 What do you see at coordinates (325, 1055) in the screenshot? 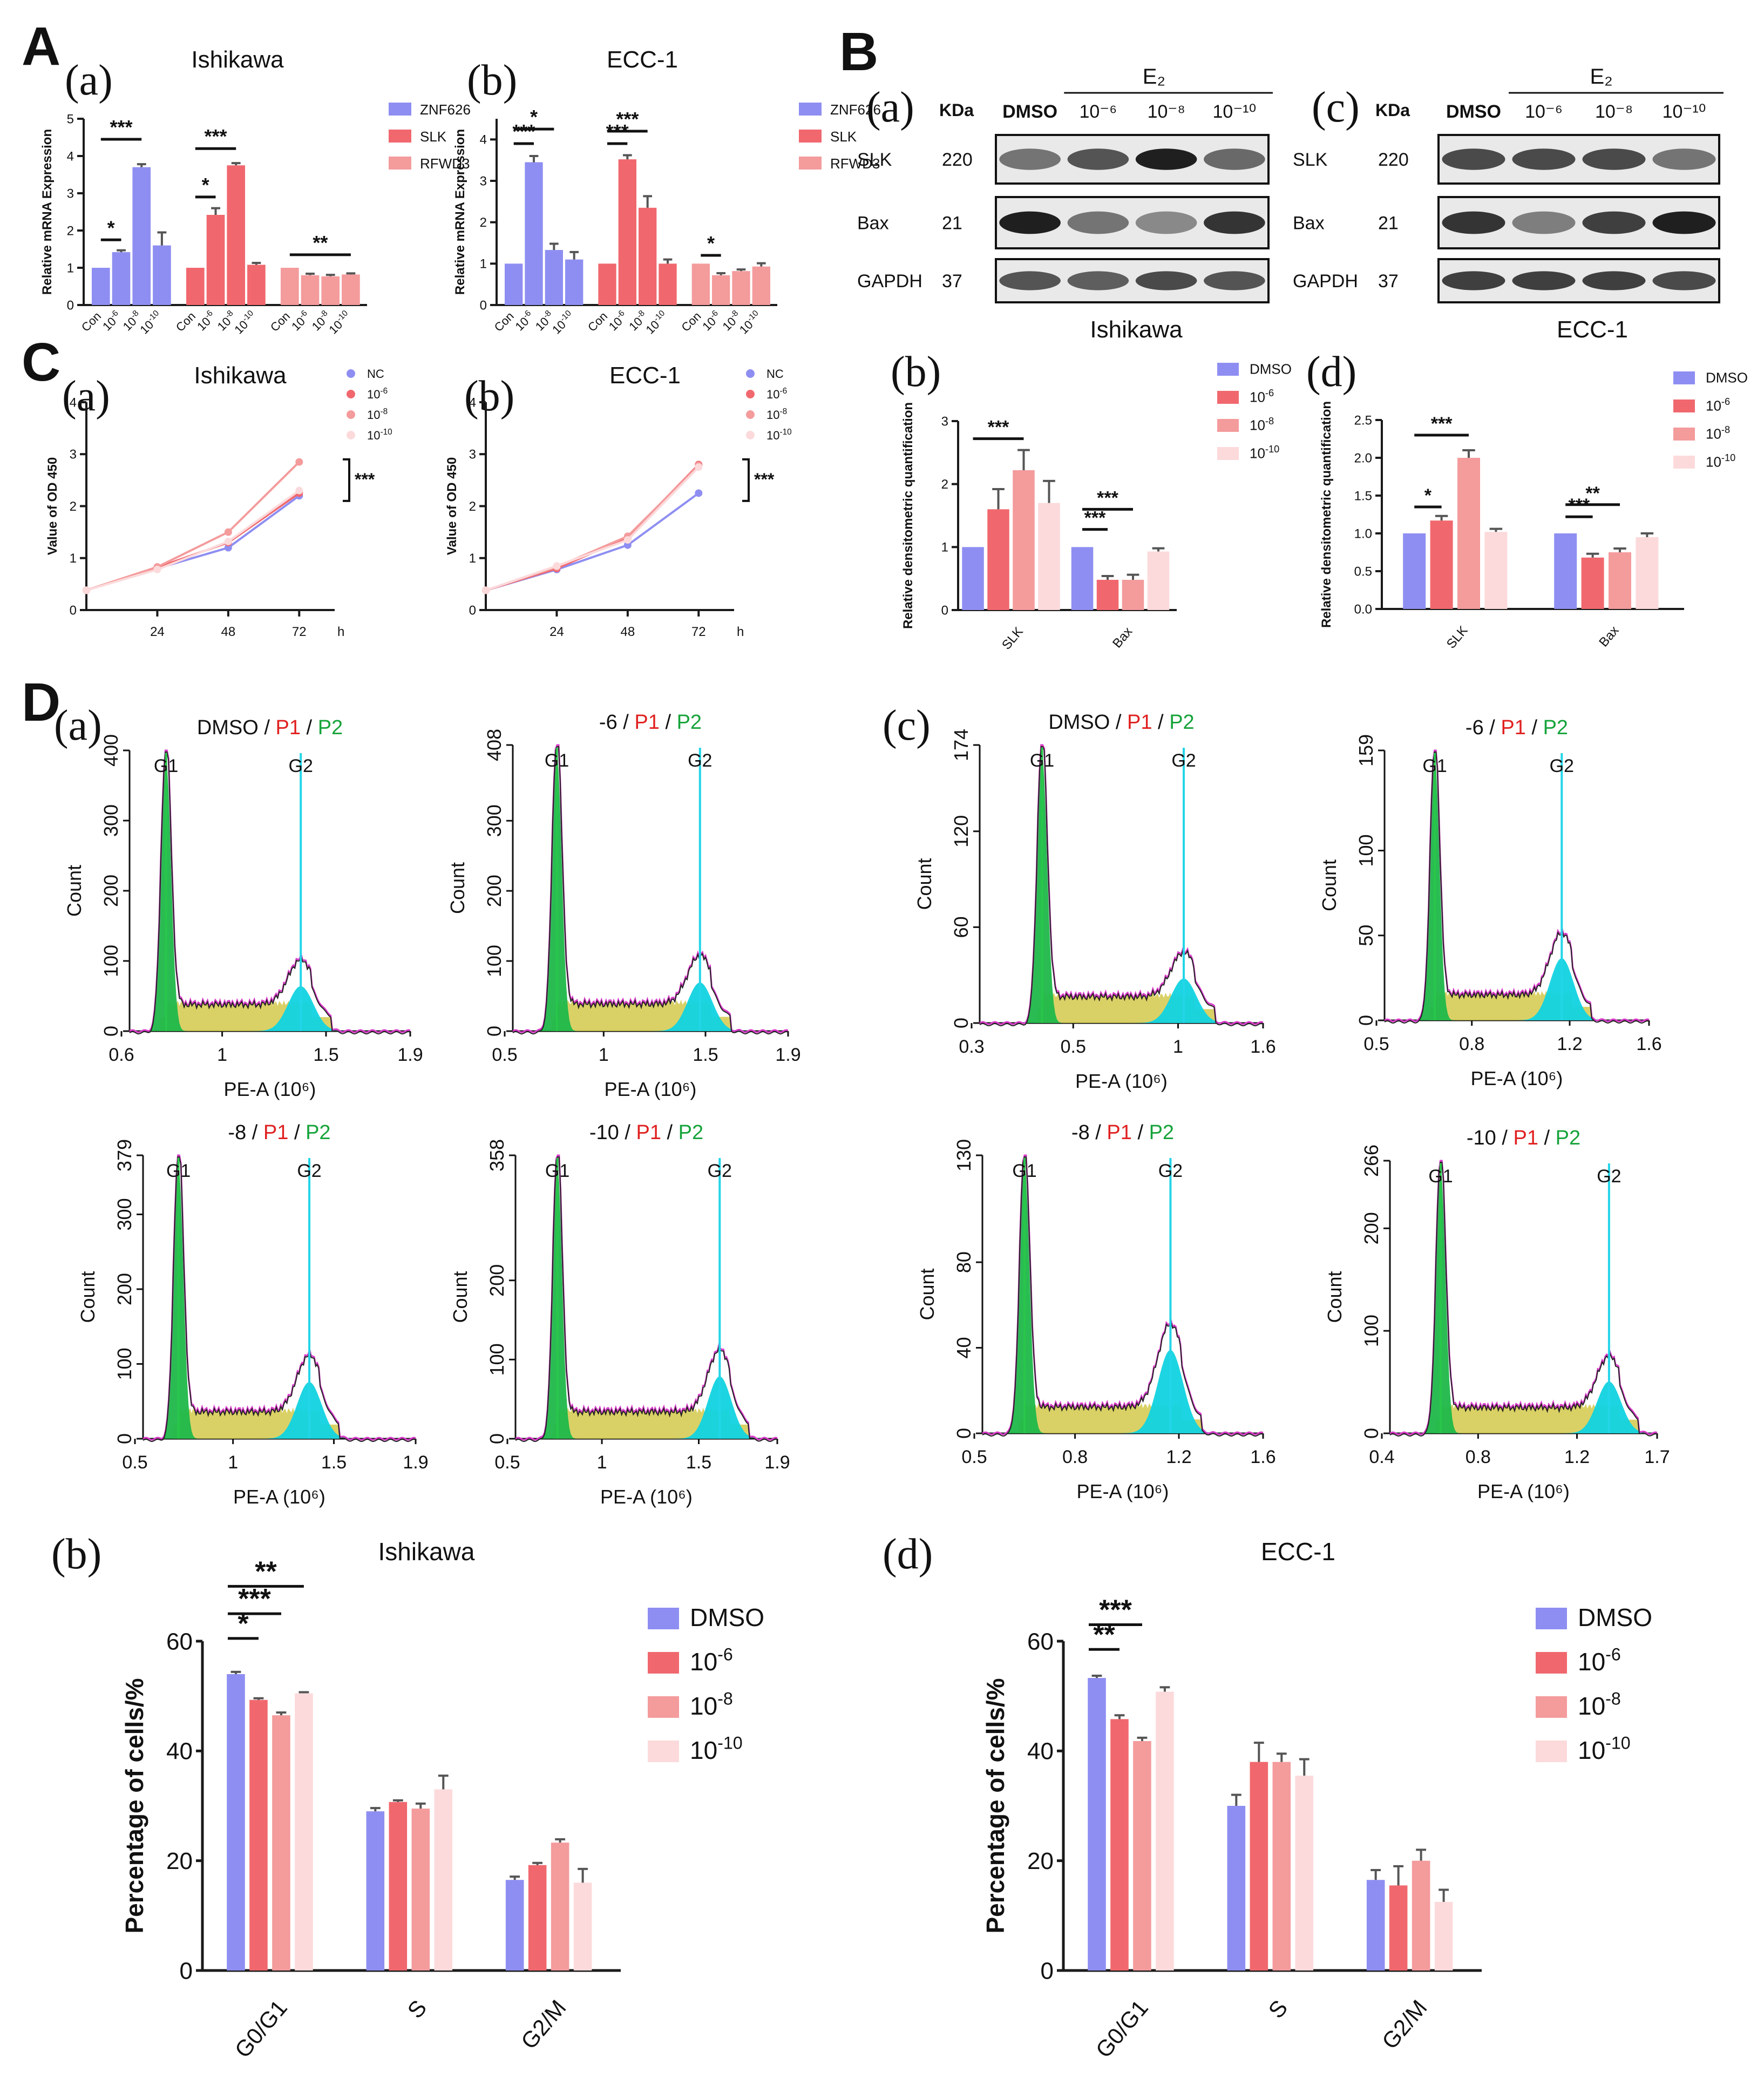
I see `x-tick-label: 1.5` at bounding box center [325, 1055].